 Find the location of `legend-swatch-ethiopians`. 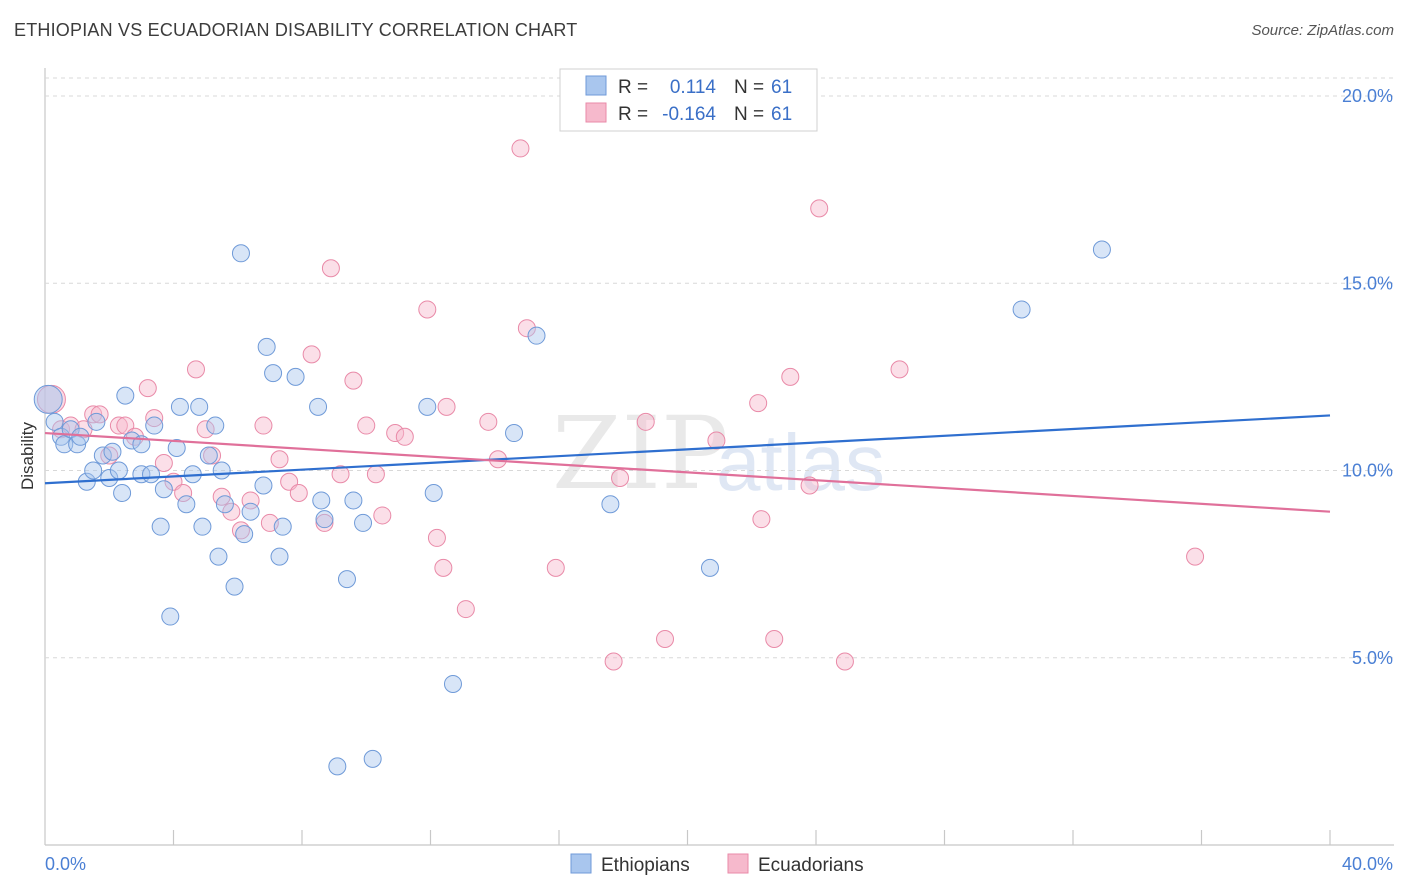

legend-swatch-ethiopians is located at coordinates (596, 85).